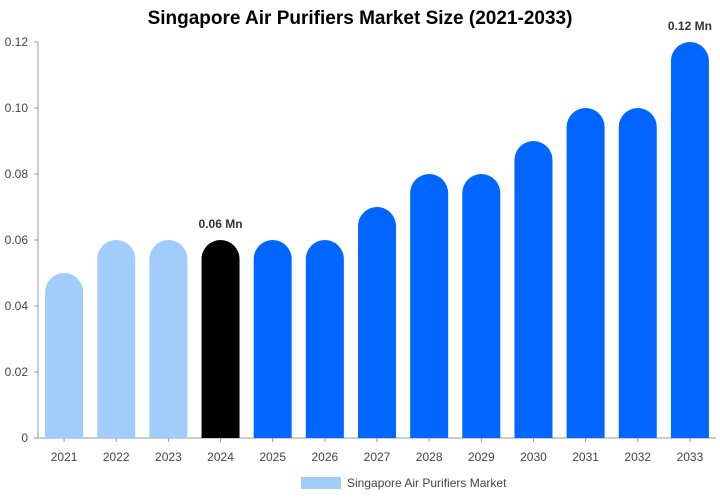  Describe the element at coordinates (221, 224) in the screenshot. I see `data-label-2024: 0.06 Mn` at that location.